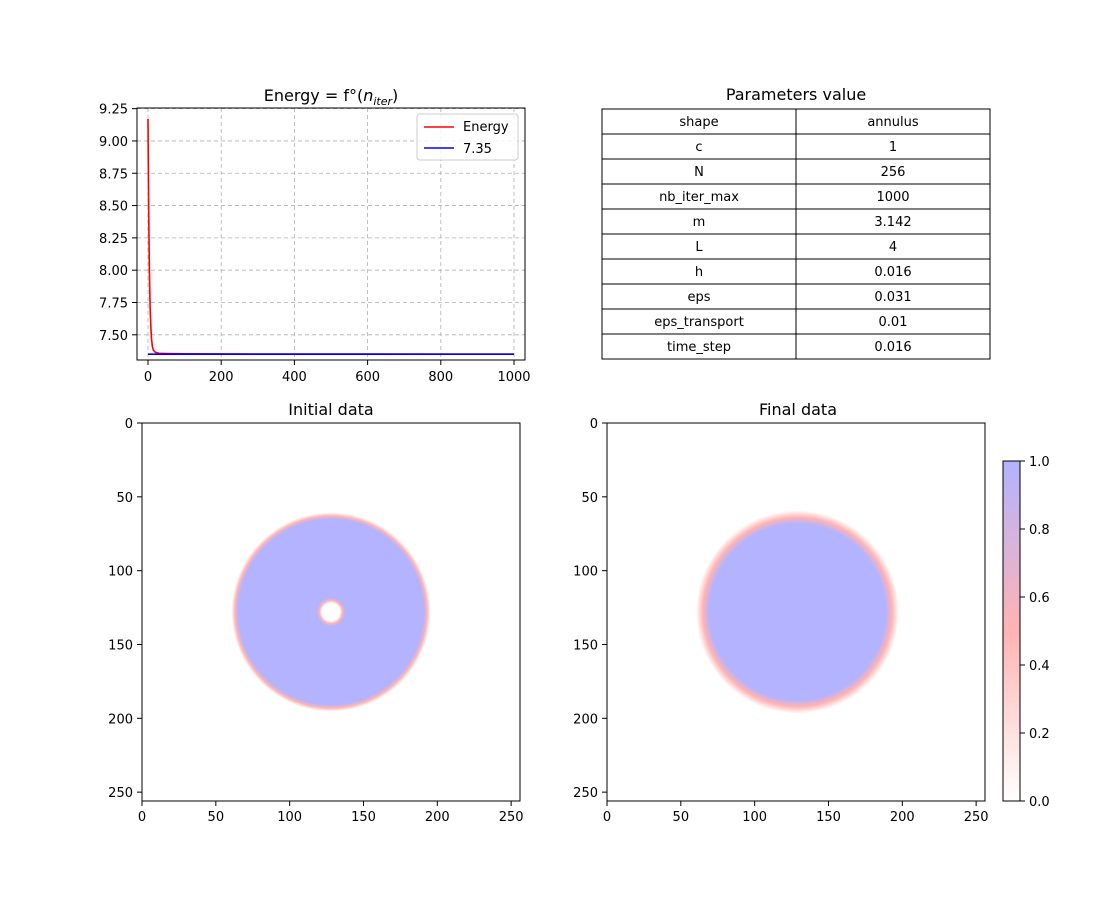 This screenshot has width=1100, height=900. I want to click on table-row: N 256, so click(796, 171).